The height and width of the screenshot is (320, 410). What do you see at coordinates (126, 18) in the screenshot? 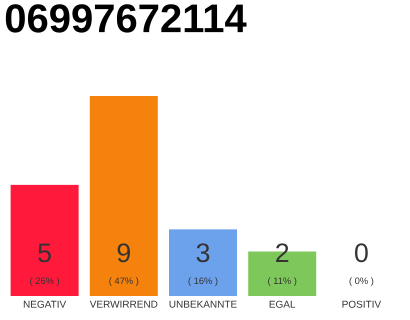
I see `chart-title: 06997672114` at bounding box center [126, 18].